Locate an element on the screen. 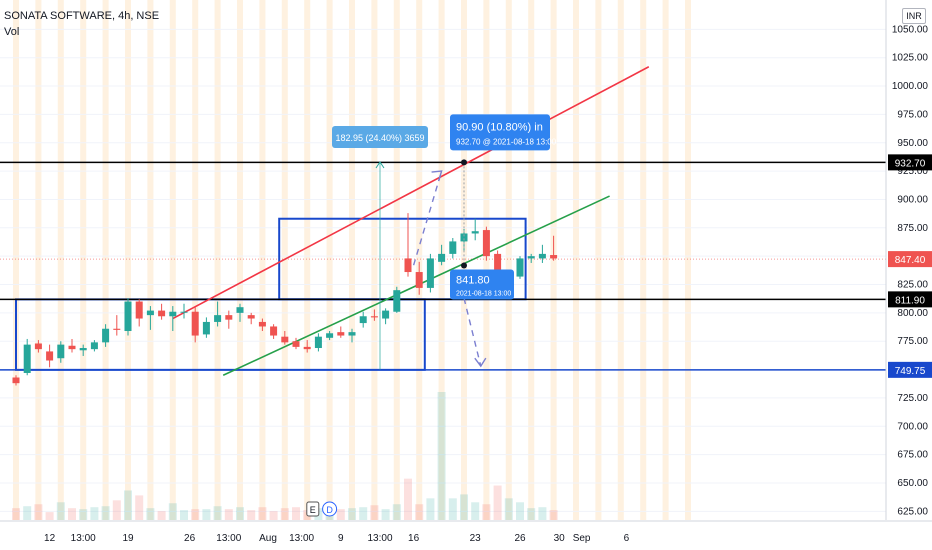  time-tick-label: 16 is located at coordinates (414, 538).